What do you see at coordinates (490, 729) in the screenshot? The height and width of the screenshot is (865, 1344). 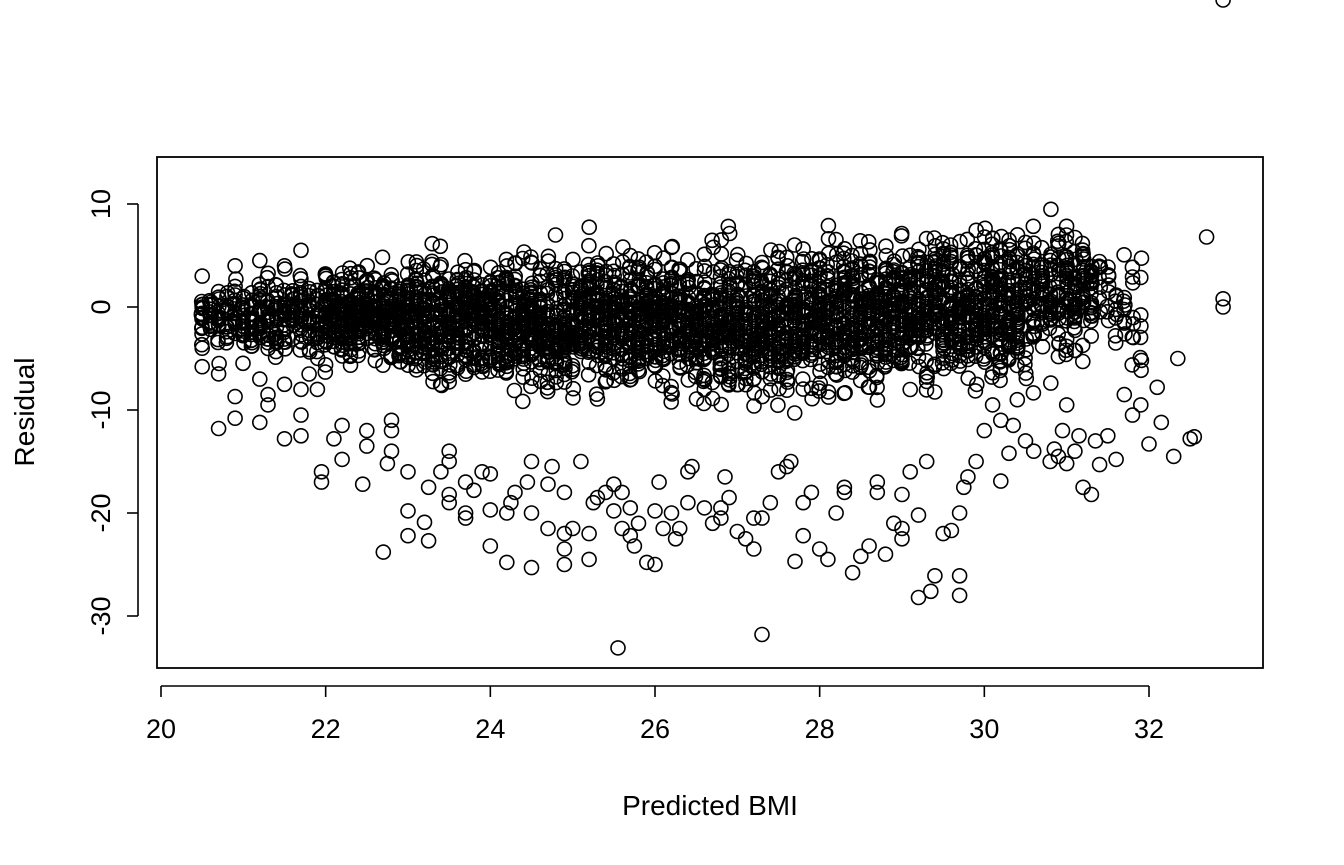 I see `x-tick-label: 24` at bounding box center [490, 729].